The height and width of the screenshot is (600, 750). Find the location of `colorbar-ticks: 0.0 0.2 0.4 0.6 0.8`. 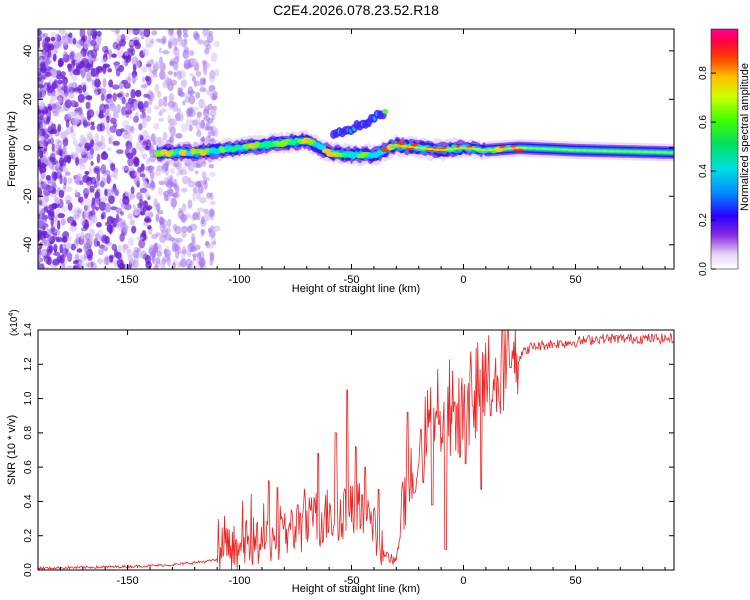

colorbar-ticks: 0.0 0.2 0.4 0.6 0.8 is located at coordinates (707, 171).